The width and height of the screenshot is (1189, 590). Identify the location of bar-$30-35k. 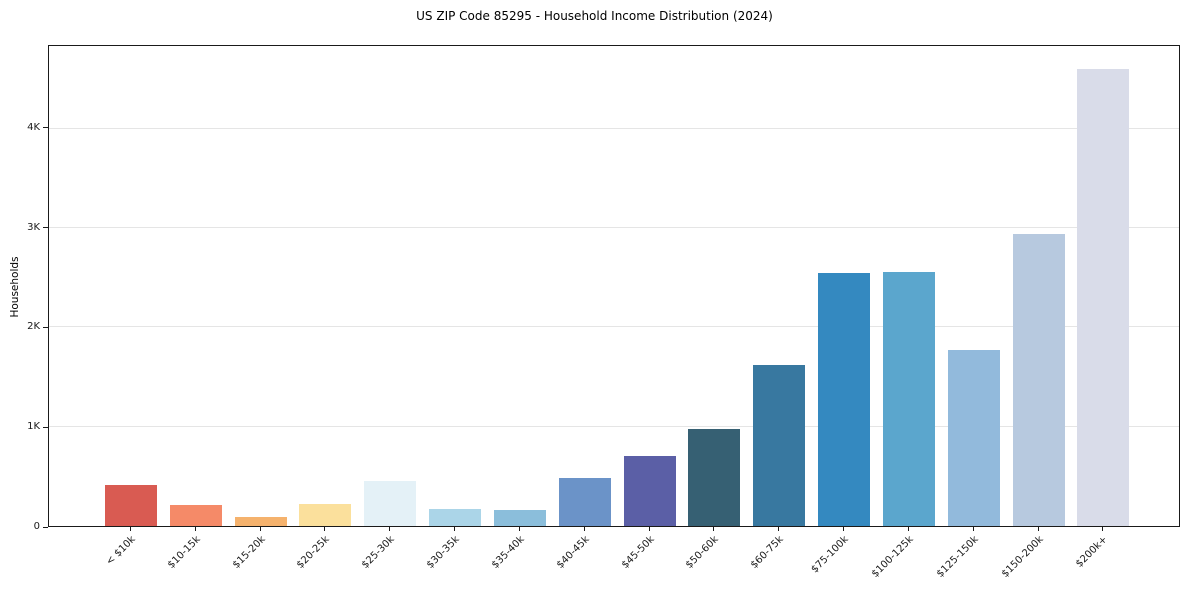
(455, 517).